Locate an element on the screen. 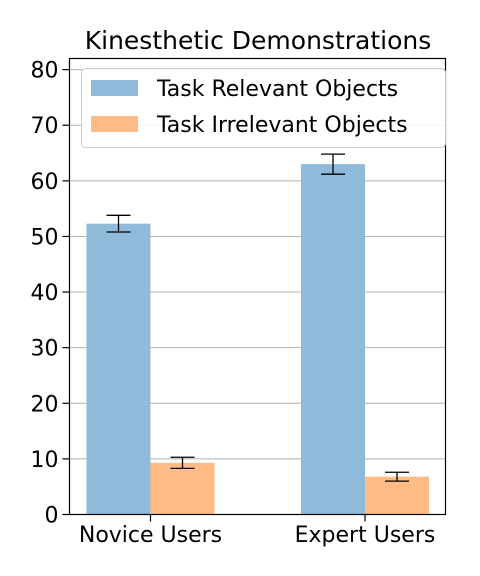  y-tick-label: 20 is located at coordinates (45, 404).